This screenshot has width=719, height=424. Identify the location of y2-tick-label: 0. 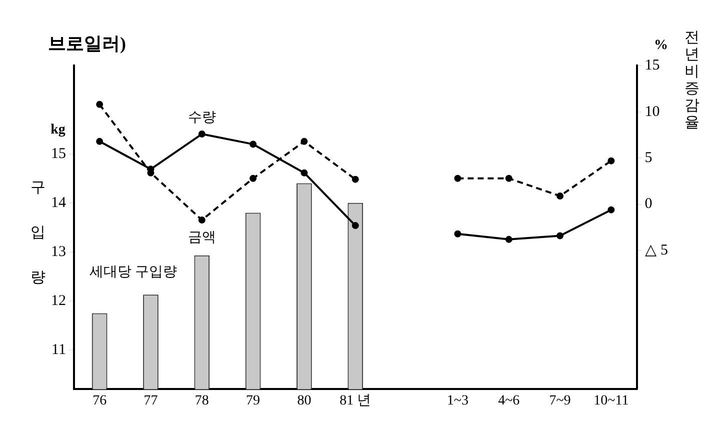
(648, 204).